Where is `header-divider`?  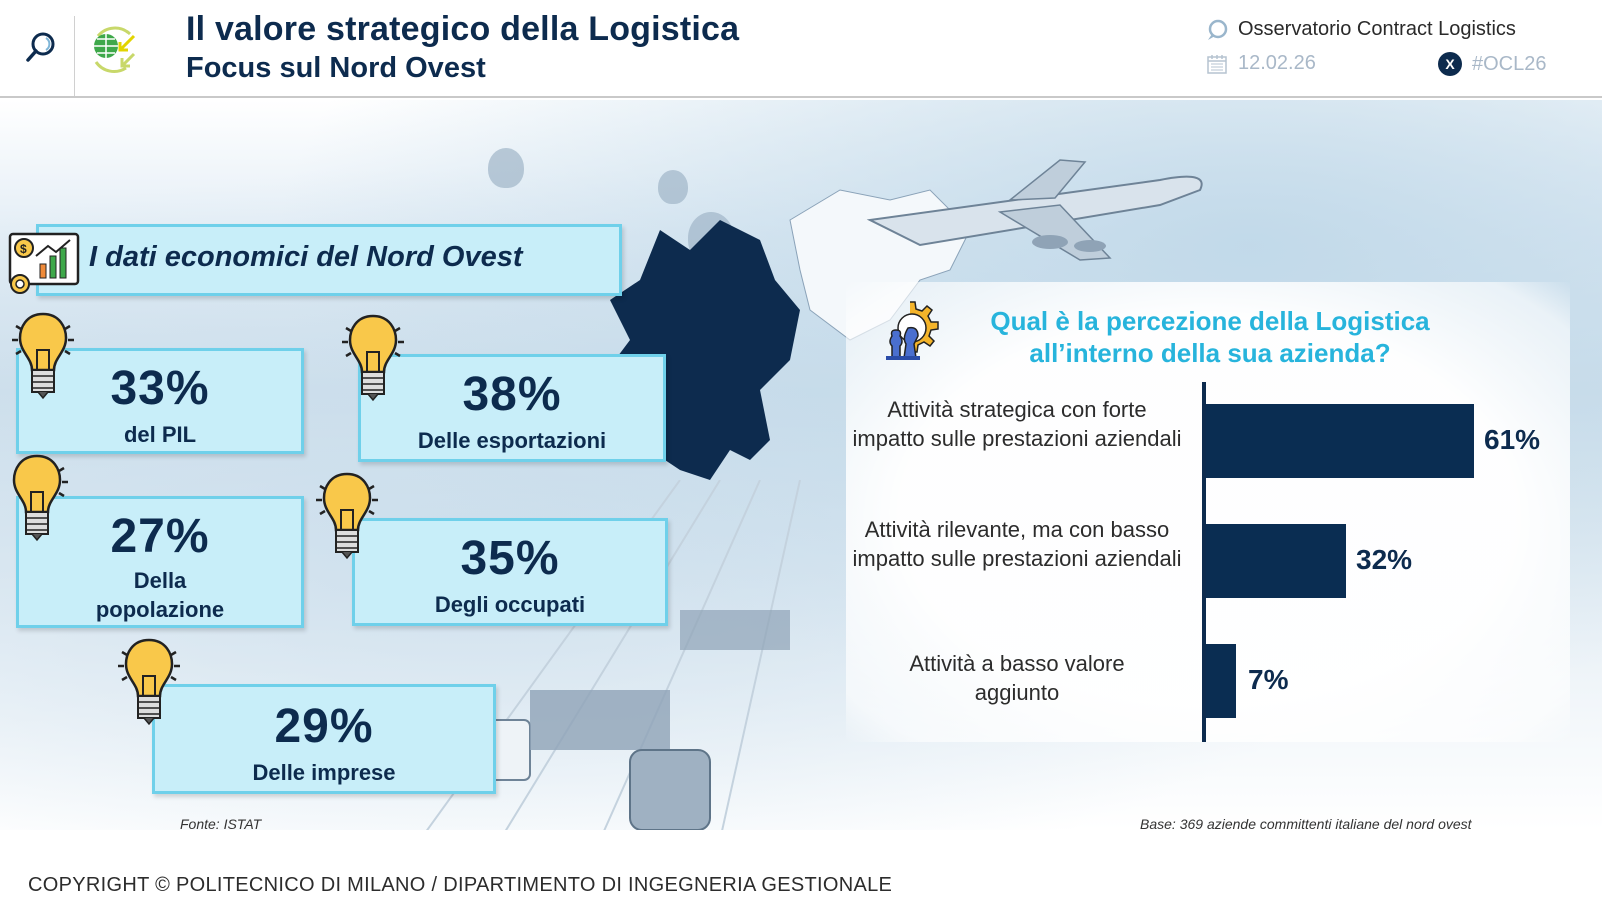 header-divider is located at coordinates (74, 56).